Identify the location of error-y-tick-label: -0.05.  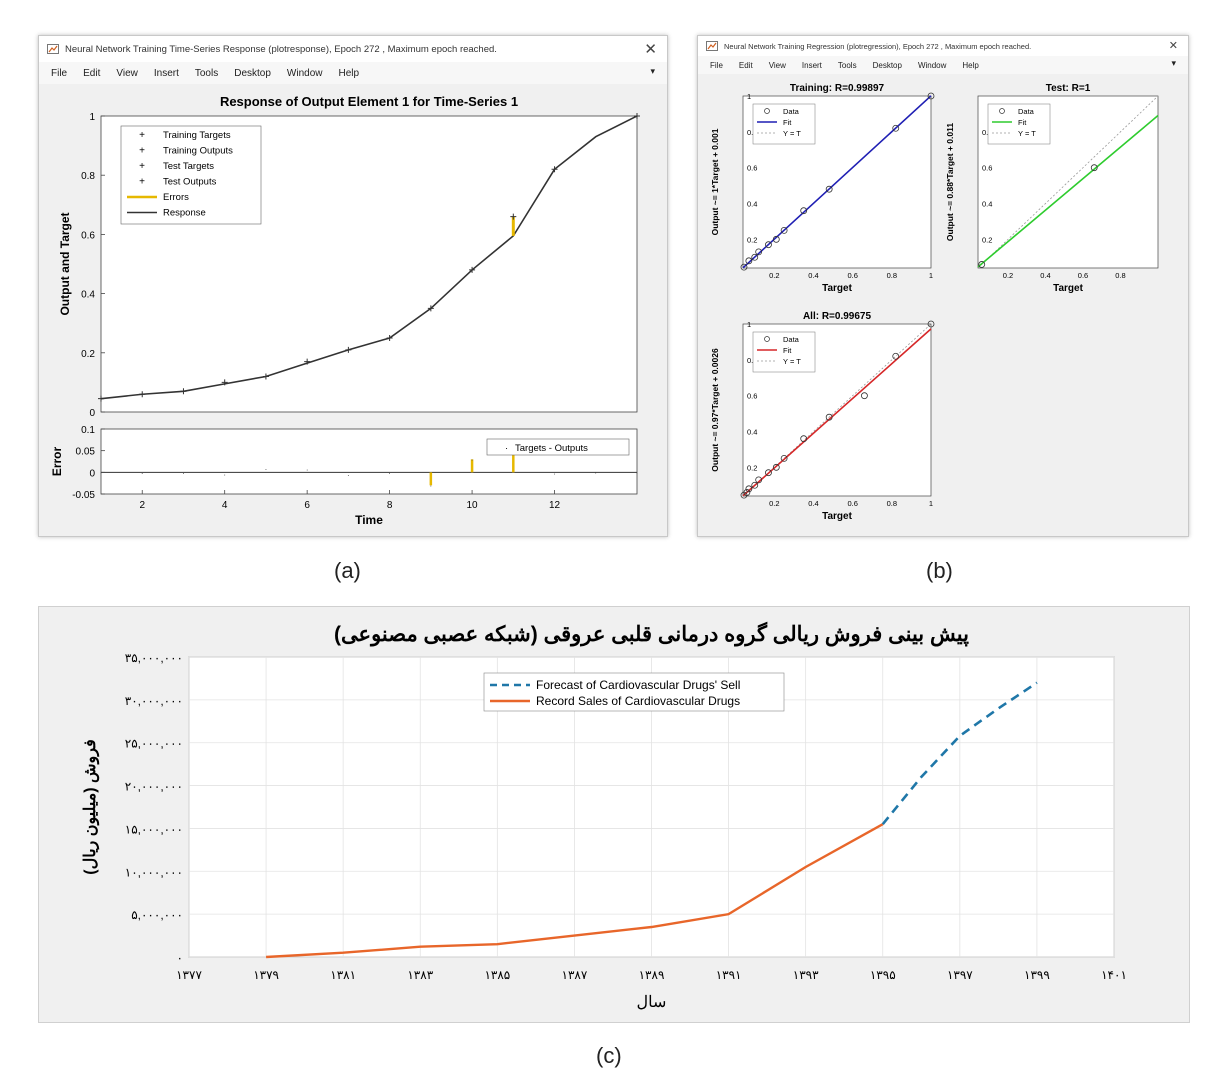
(83, 495).